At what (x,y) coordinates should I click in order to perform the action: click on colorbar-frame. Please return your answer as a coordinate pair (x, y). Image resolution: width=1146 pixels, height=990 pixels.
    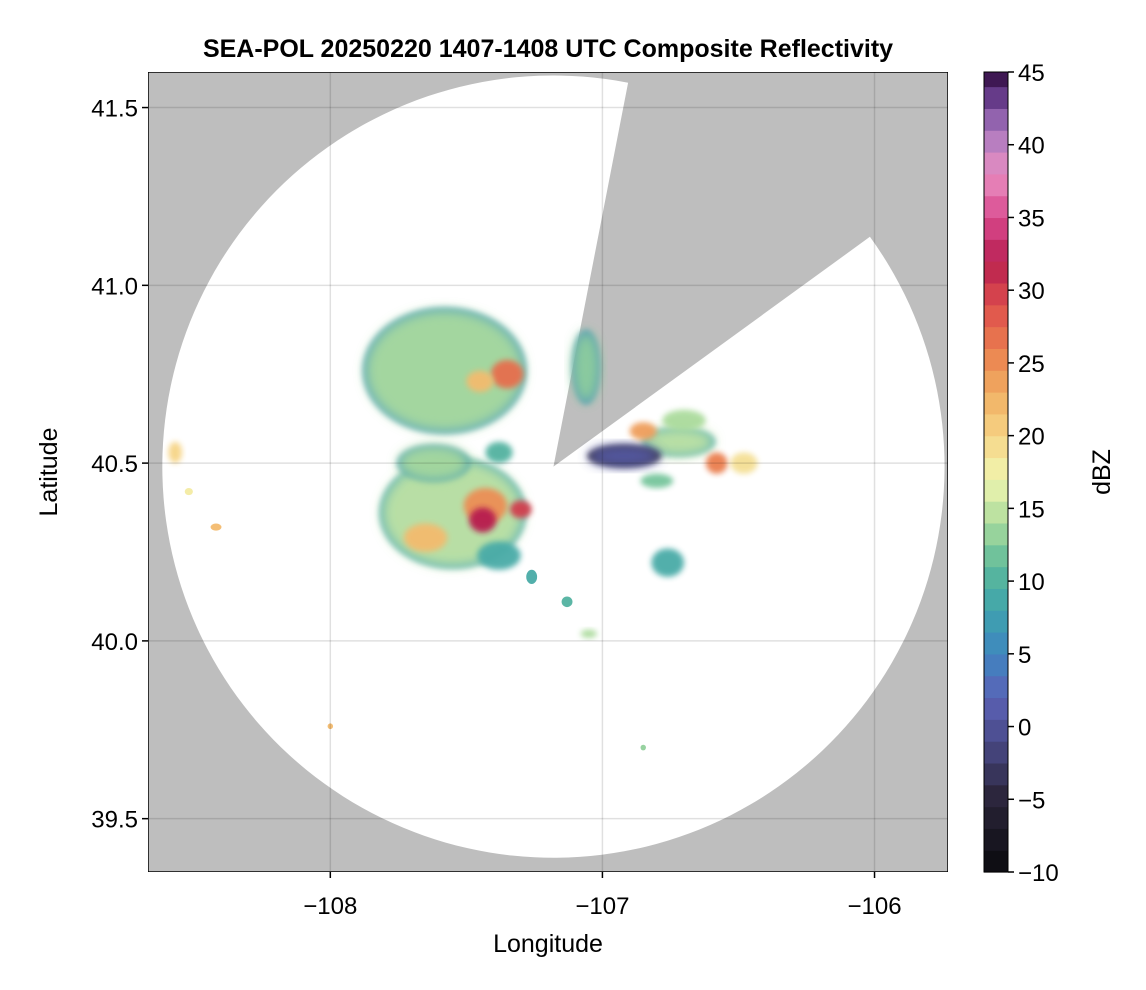
    Looking at the image, I should click on (996, 472).